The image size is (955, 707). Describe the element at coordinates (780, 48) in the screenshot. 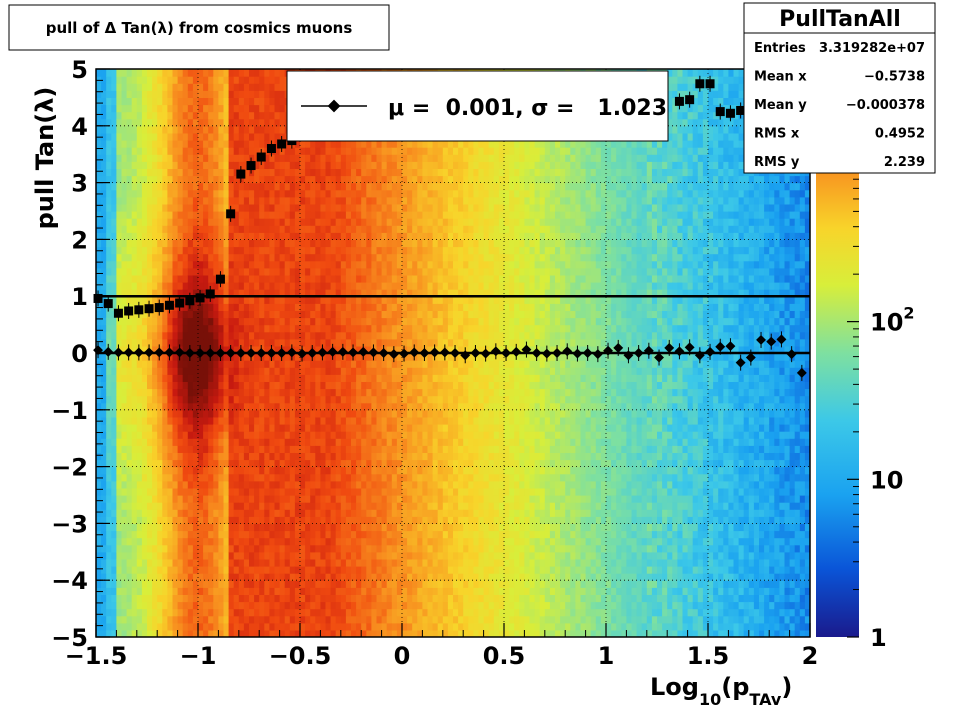

I see `stats-label: Entries` at that location.